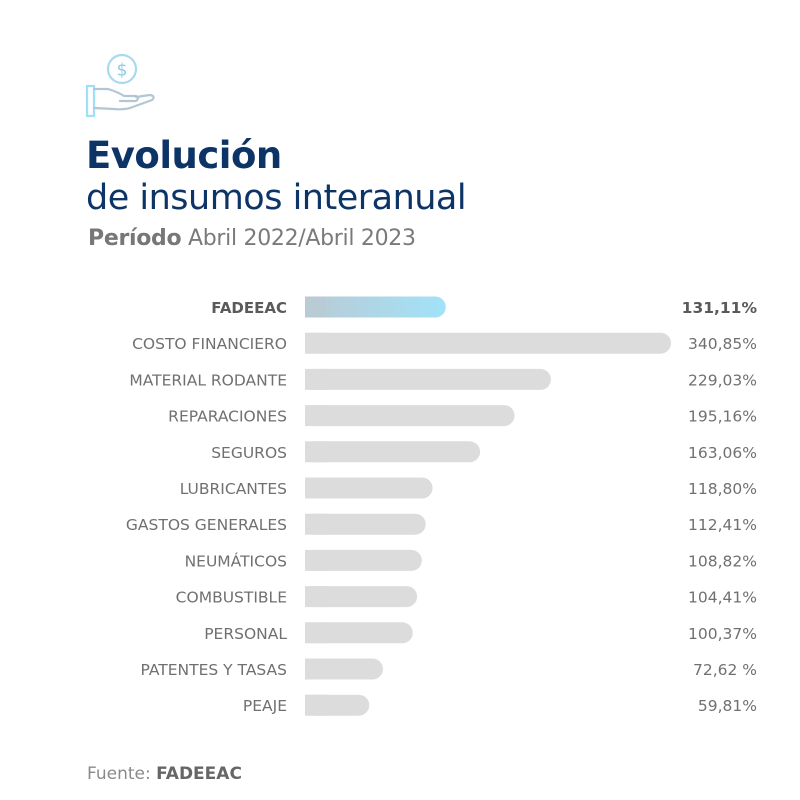  What do you see at coordinates (184, 155) in the screenshot?
I see `title-line-1: Evolución` at bounding box center [184, 155].